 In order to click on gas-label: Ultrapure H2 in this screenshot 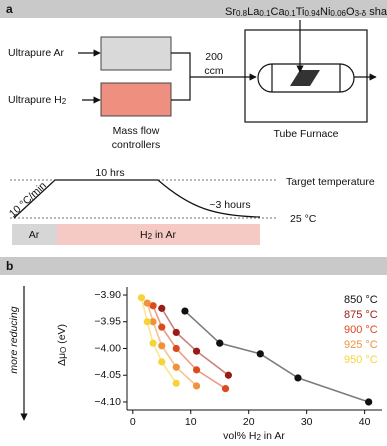, I will do `click(37, 100)`.